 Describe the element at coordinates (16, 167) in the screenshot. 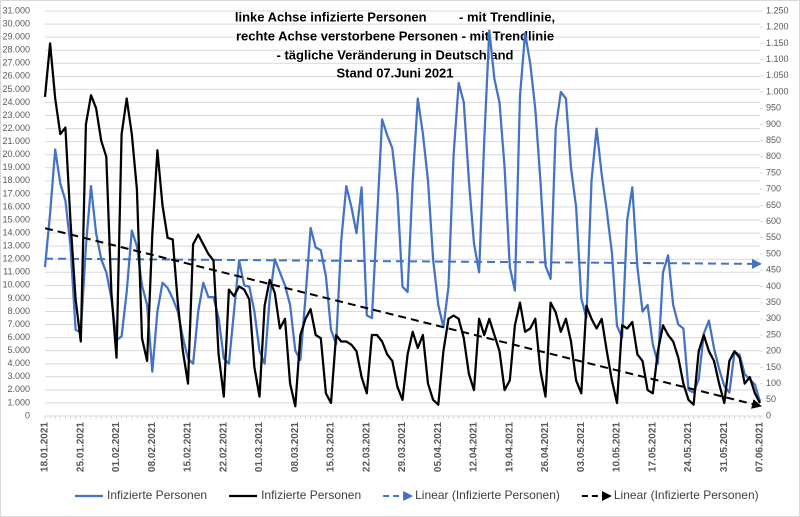

I see `y-tick-label: 19.000` at that location.